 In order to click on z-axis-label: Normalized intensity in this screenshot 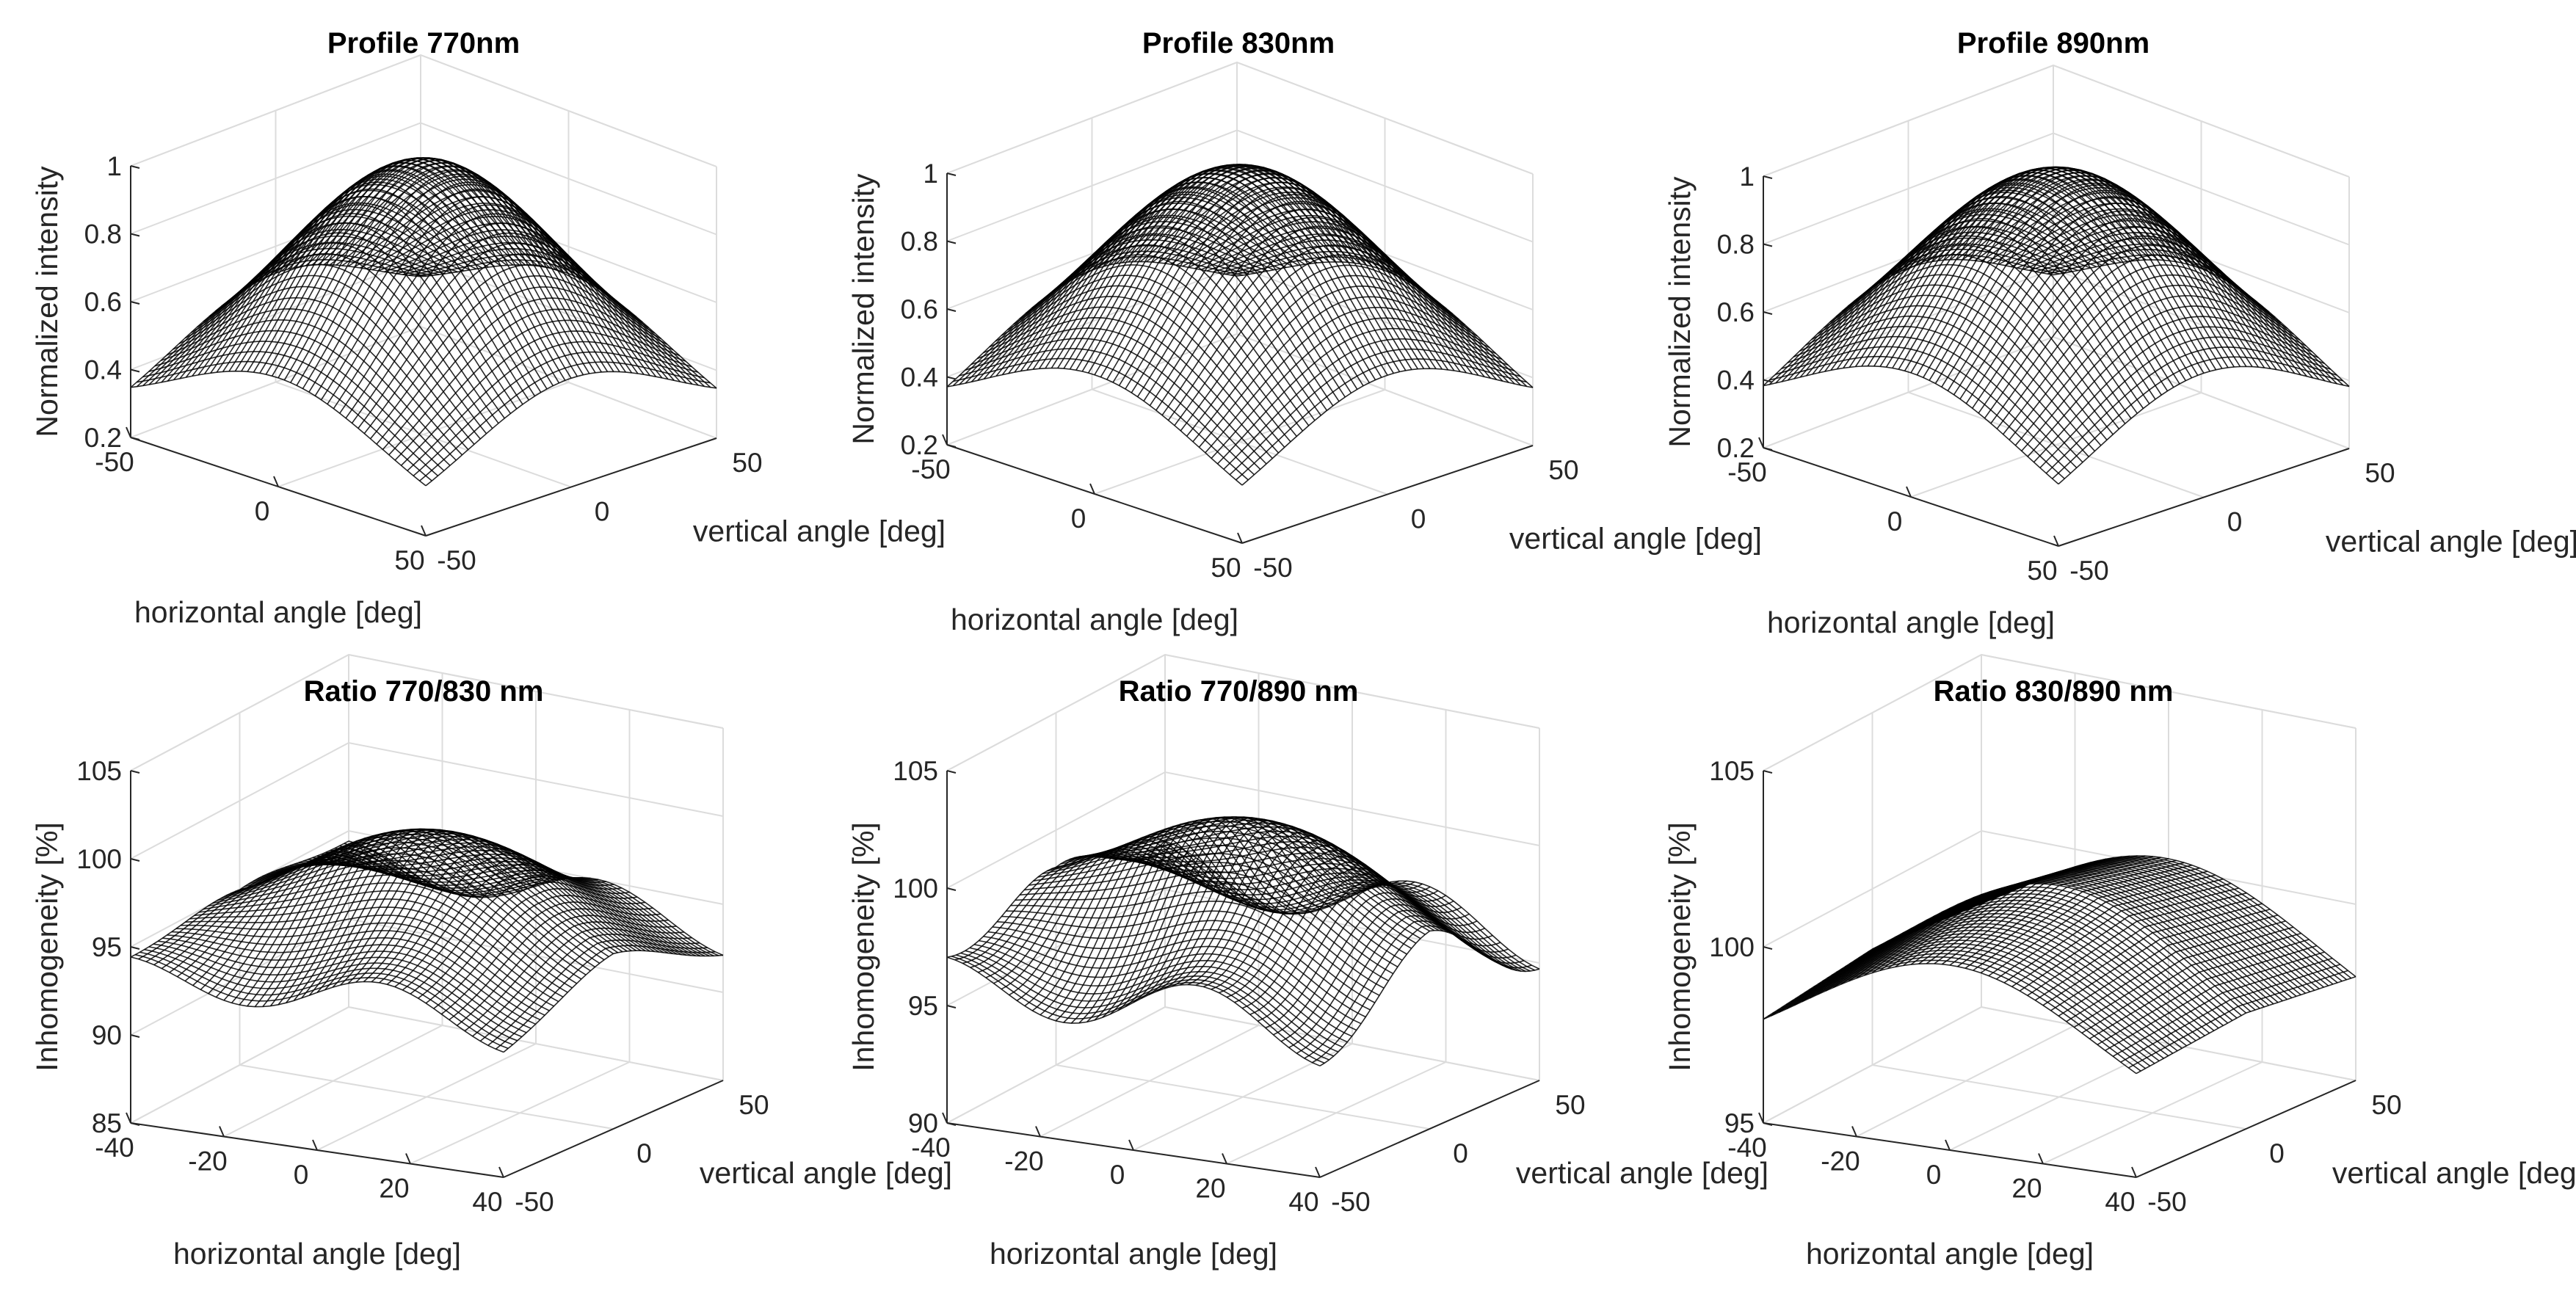, I will do `click(1680, 312)`.